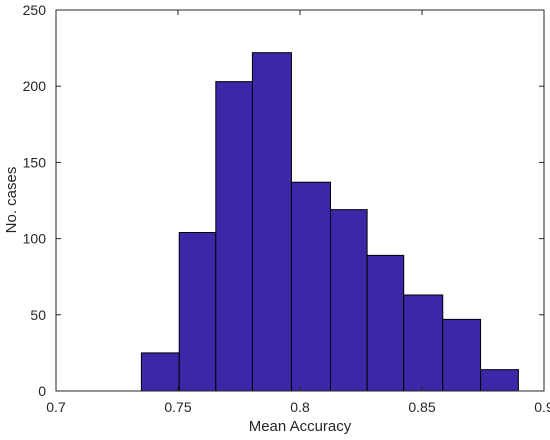 The image size is (550, 440). Describe the element at coordinates (421, 407) in the screenshot. I see `x-tick-label-4: 0.85` at that location.